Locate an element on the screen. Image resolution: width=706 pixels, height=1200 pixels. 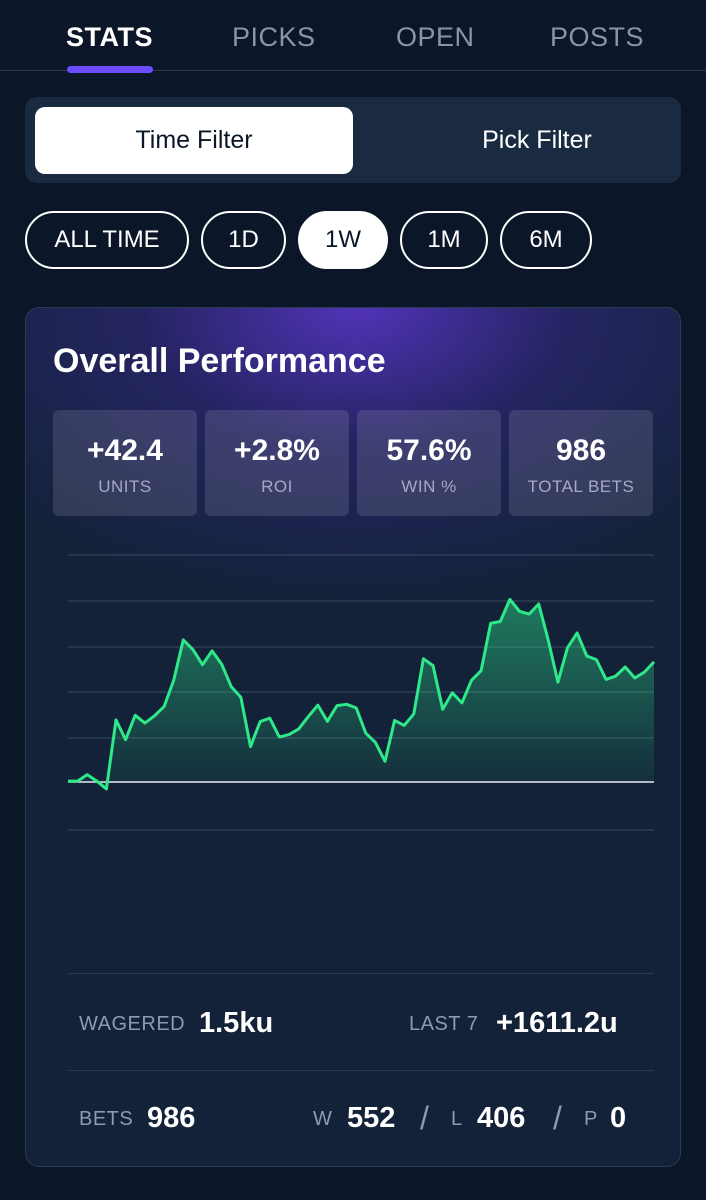
stat-value: 57.6% is located at coordinates (429, 450).